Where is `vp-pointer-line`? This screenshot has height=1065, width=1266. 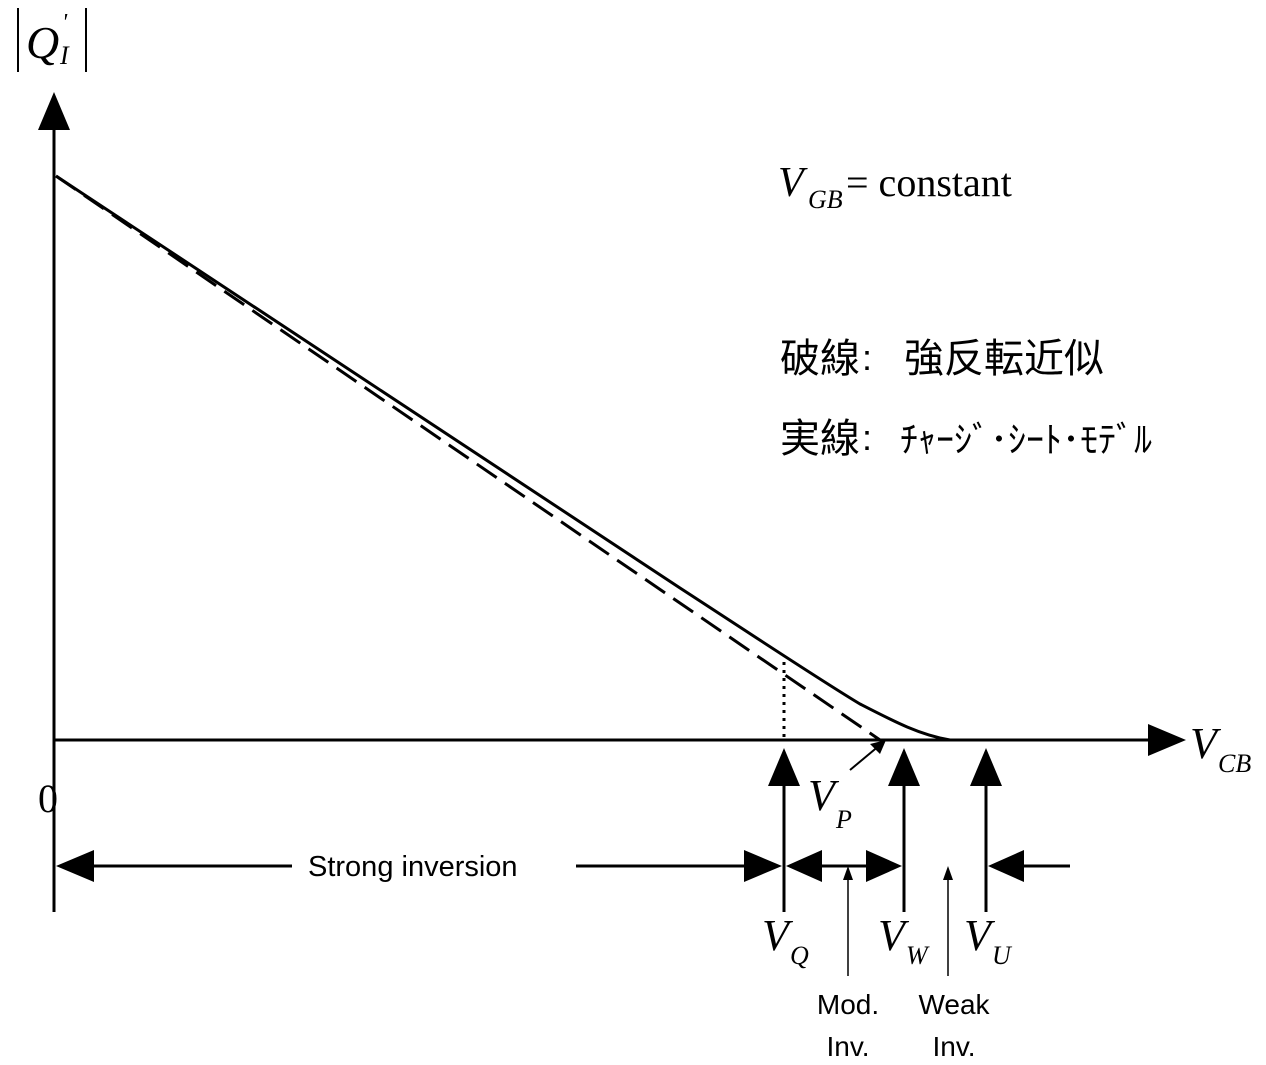 vp-pointer-line is located at coordinates (865, 757).